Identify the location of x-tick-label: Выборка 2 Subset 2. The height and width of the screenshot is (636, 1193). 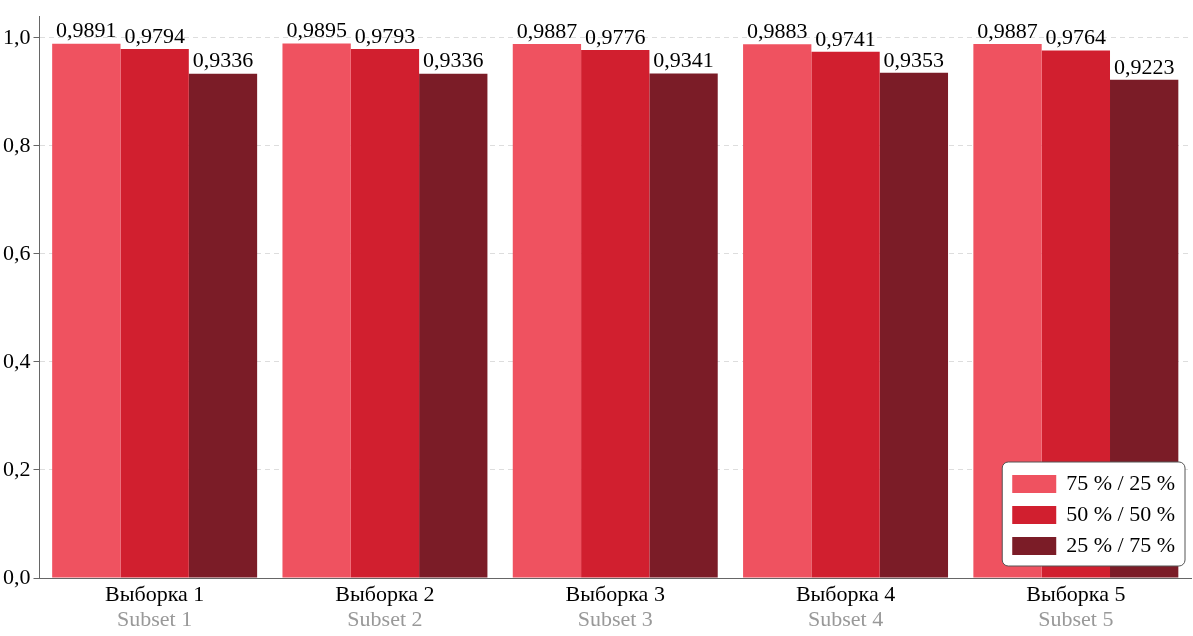
(385, 605).